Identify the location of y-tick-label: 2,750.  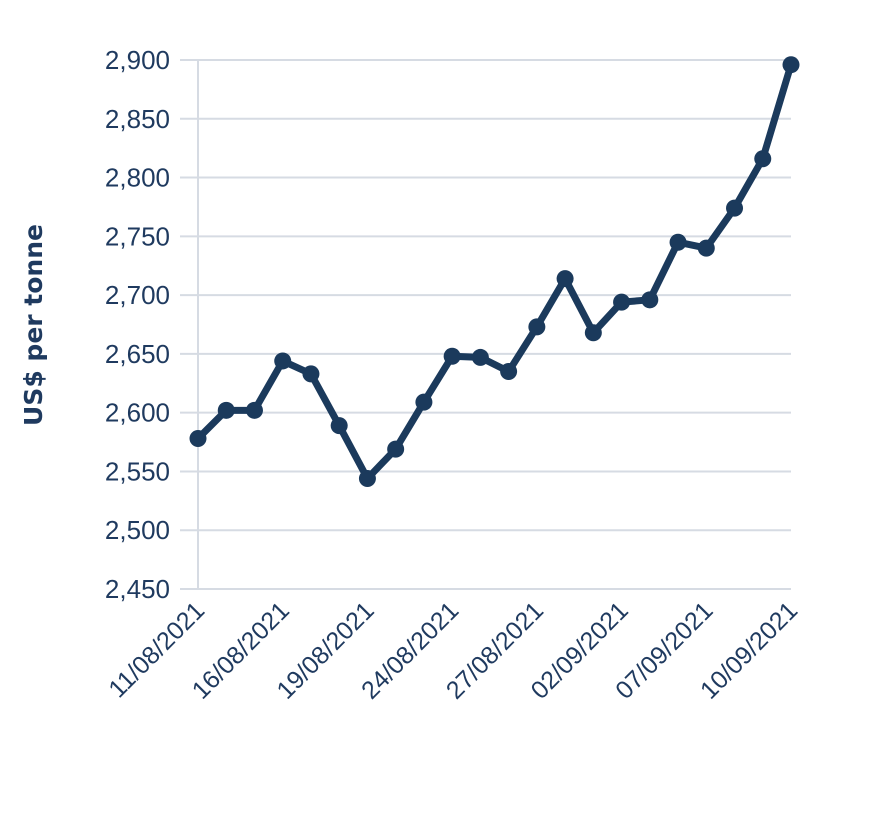
(137, 236).